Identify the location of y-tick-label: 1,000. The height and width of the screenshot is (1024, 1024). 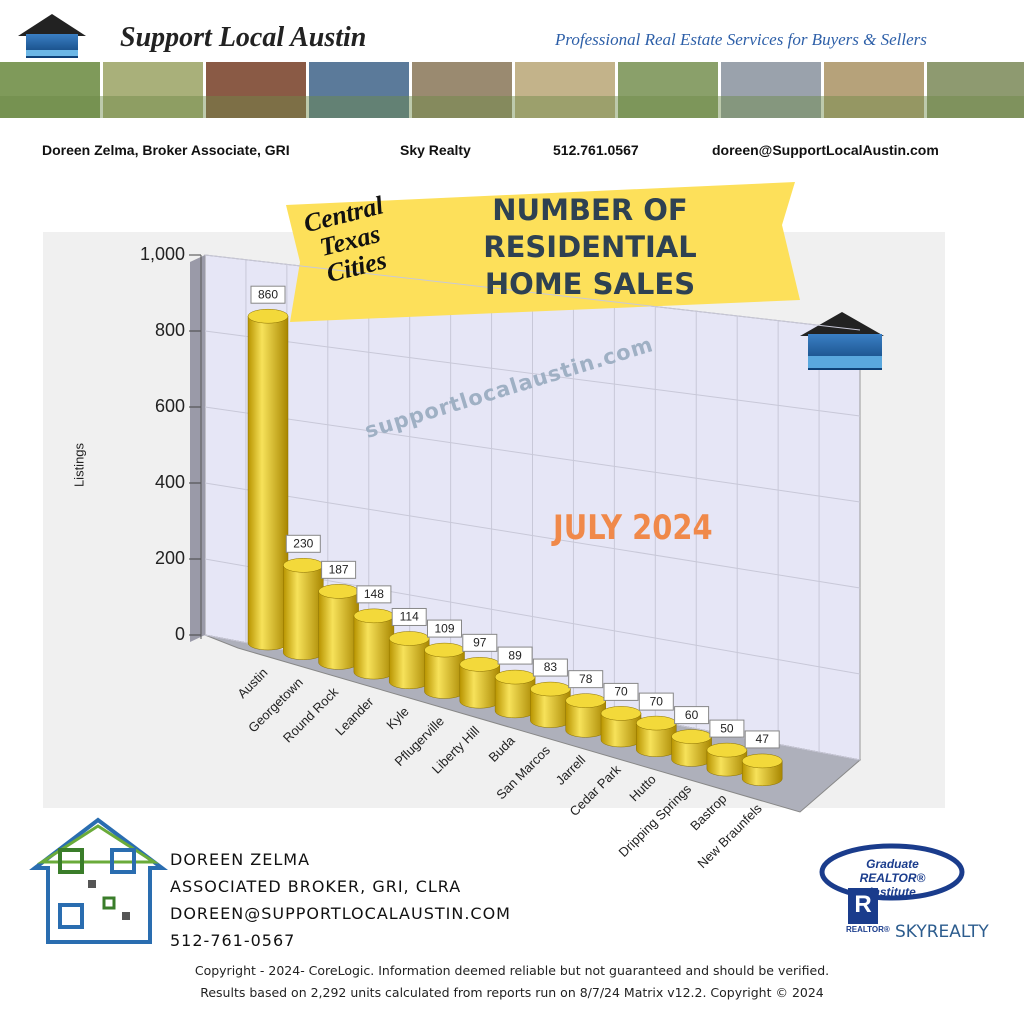
(162, 254).